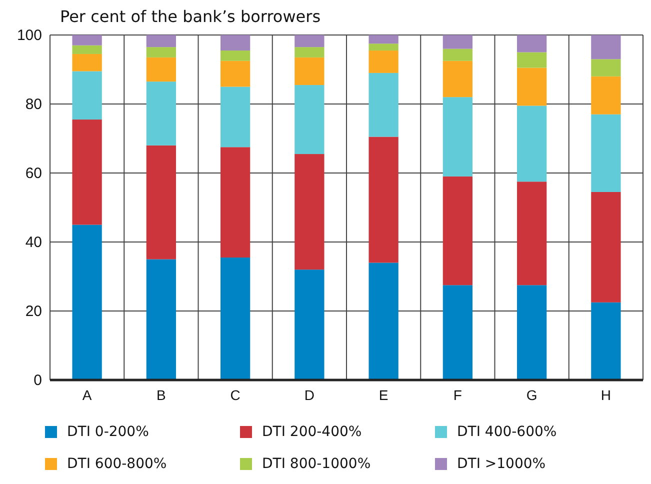 The width and height of the screenshot is (651, 484). I want to click on legend-label: DTI 600-800%, so click(117, 464).